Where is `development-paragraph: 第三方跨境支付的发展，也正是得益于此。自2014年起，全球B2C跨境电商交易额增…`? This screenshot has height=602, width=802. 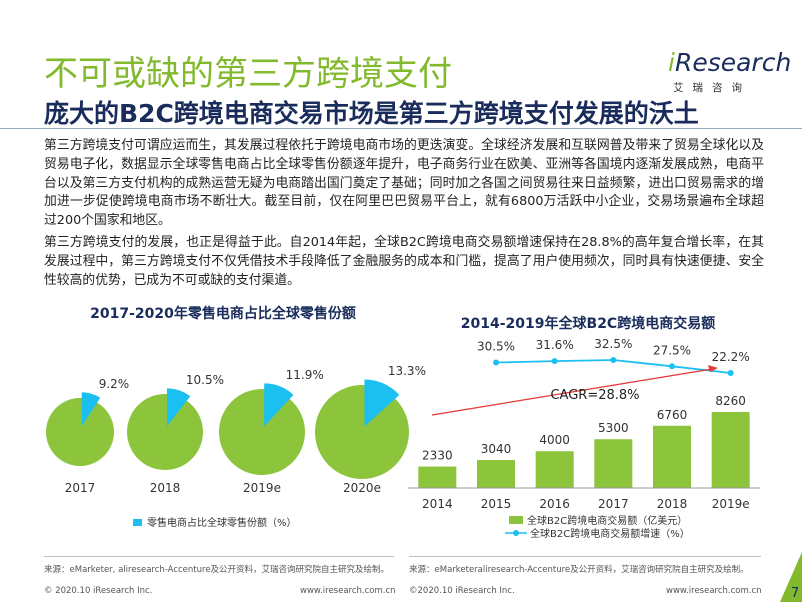
development-paragraph: 第三方跨境支付的发展，也正是得益于此。自2014年起，全球B2C跨境电商交易额增… is located at coordinates (404, 261).